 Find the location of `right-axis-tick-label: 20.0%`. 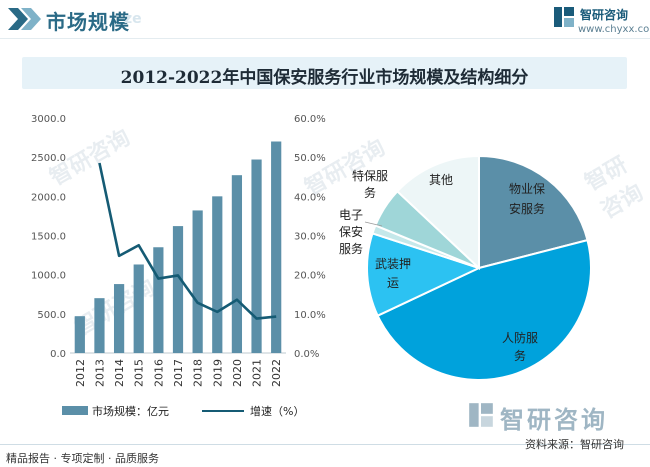

right-axis-tick-label: 20.0% is located at coordinates (310, 276).